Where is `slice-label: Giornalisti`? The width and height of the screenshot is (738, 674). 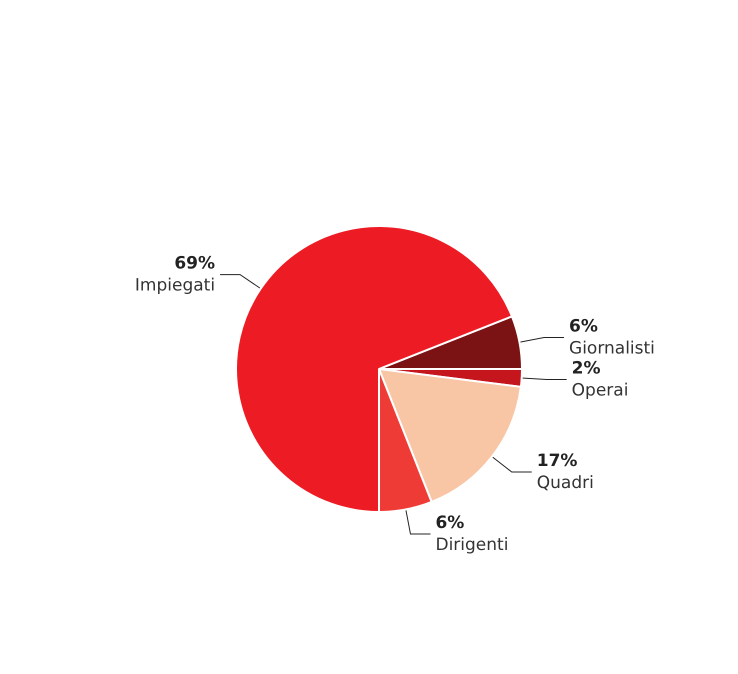 slice-label: Giornalisti is located at coordinates (612, 348).